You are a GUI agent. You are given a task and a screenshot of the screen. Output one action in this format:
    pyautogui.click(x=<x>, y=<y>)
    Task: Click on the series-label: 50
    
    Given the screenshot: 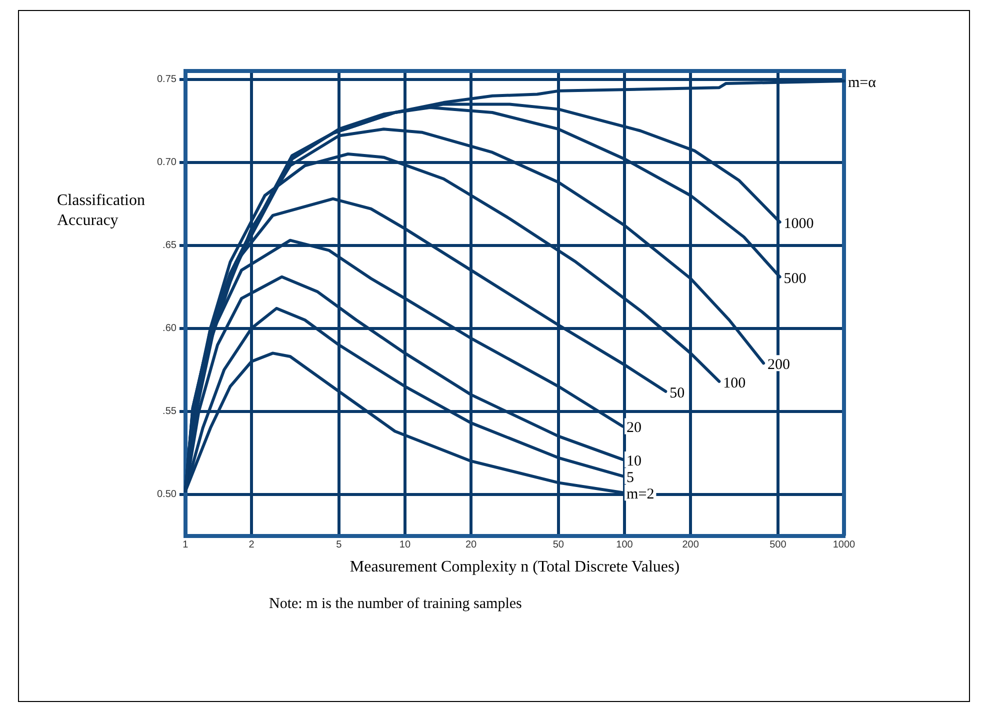 What is the action you would take?
    pyautogui.click(x=677, y=393)
    